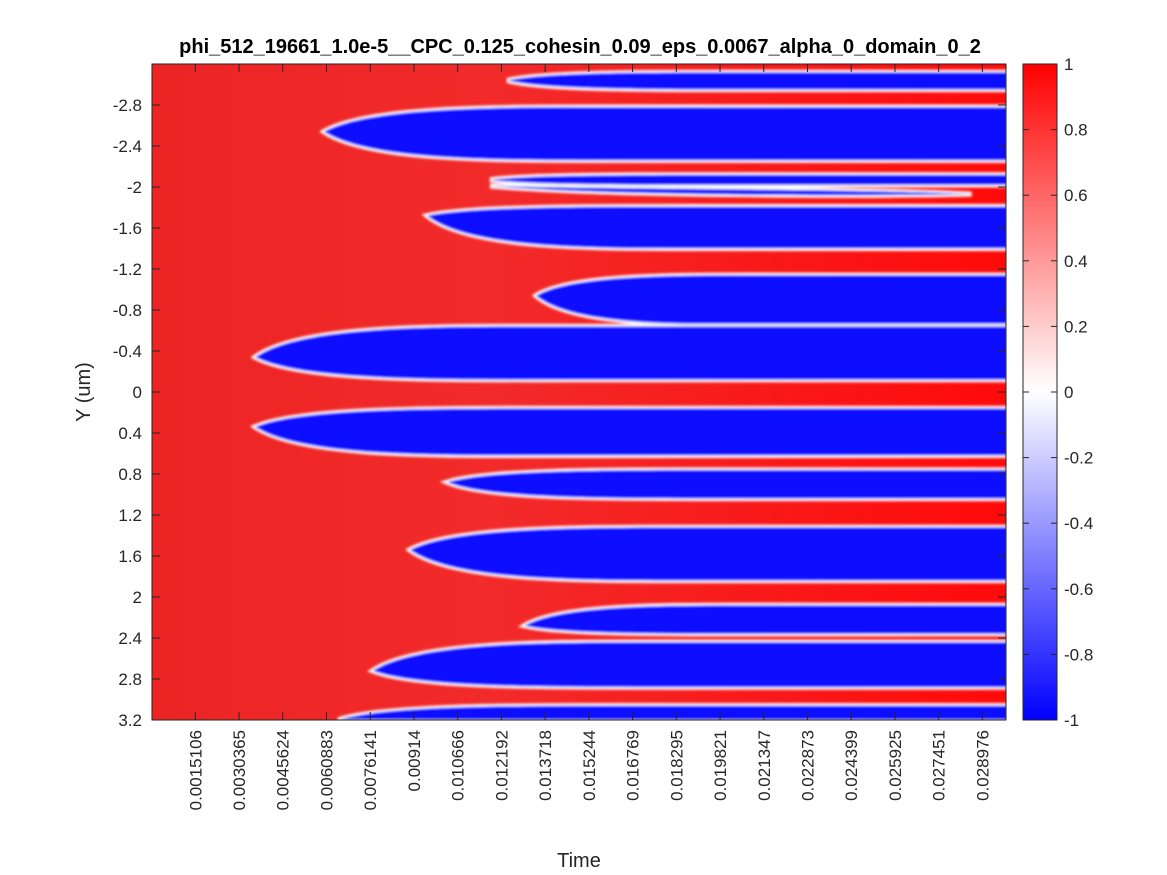  I want to click on x-tick-label: 0.013718, so click(545, 765).